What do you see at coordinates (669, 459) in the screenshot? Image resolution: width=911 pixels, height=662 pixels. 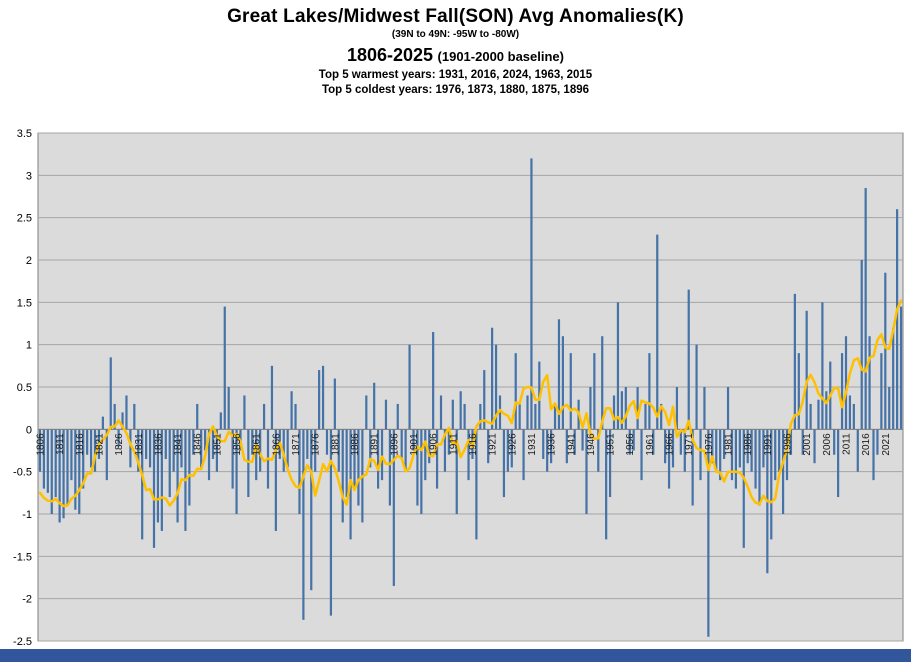 I see `bar-year-1966` at bounding box center [669, 459].